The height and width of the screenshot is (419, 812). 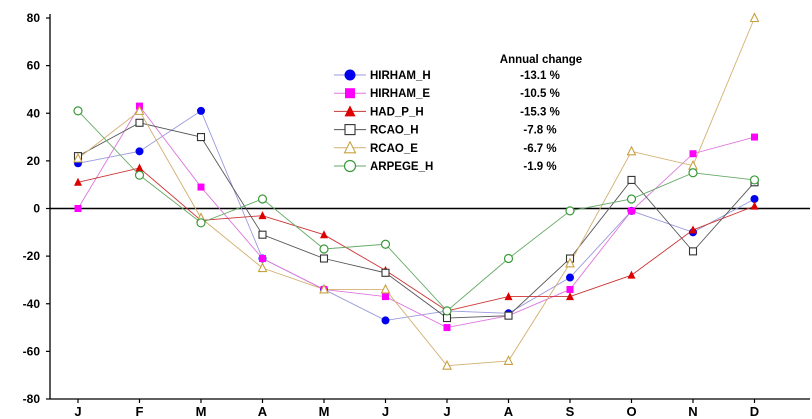 What do you see at coordinates (540, 112) in the screenshot?
I see `annual-change-value: -15.3 %` at bounding box center [540, 112].